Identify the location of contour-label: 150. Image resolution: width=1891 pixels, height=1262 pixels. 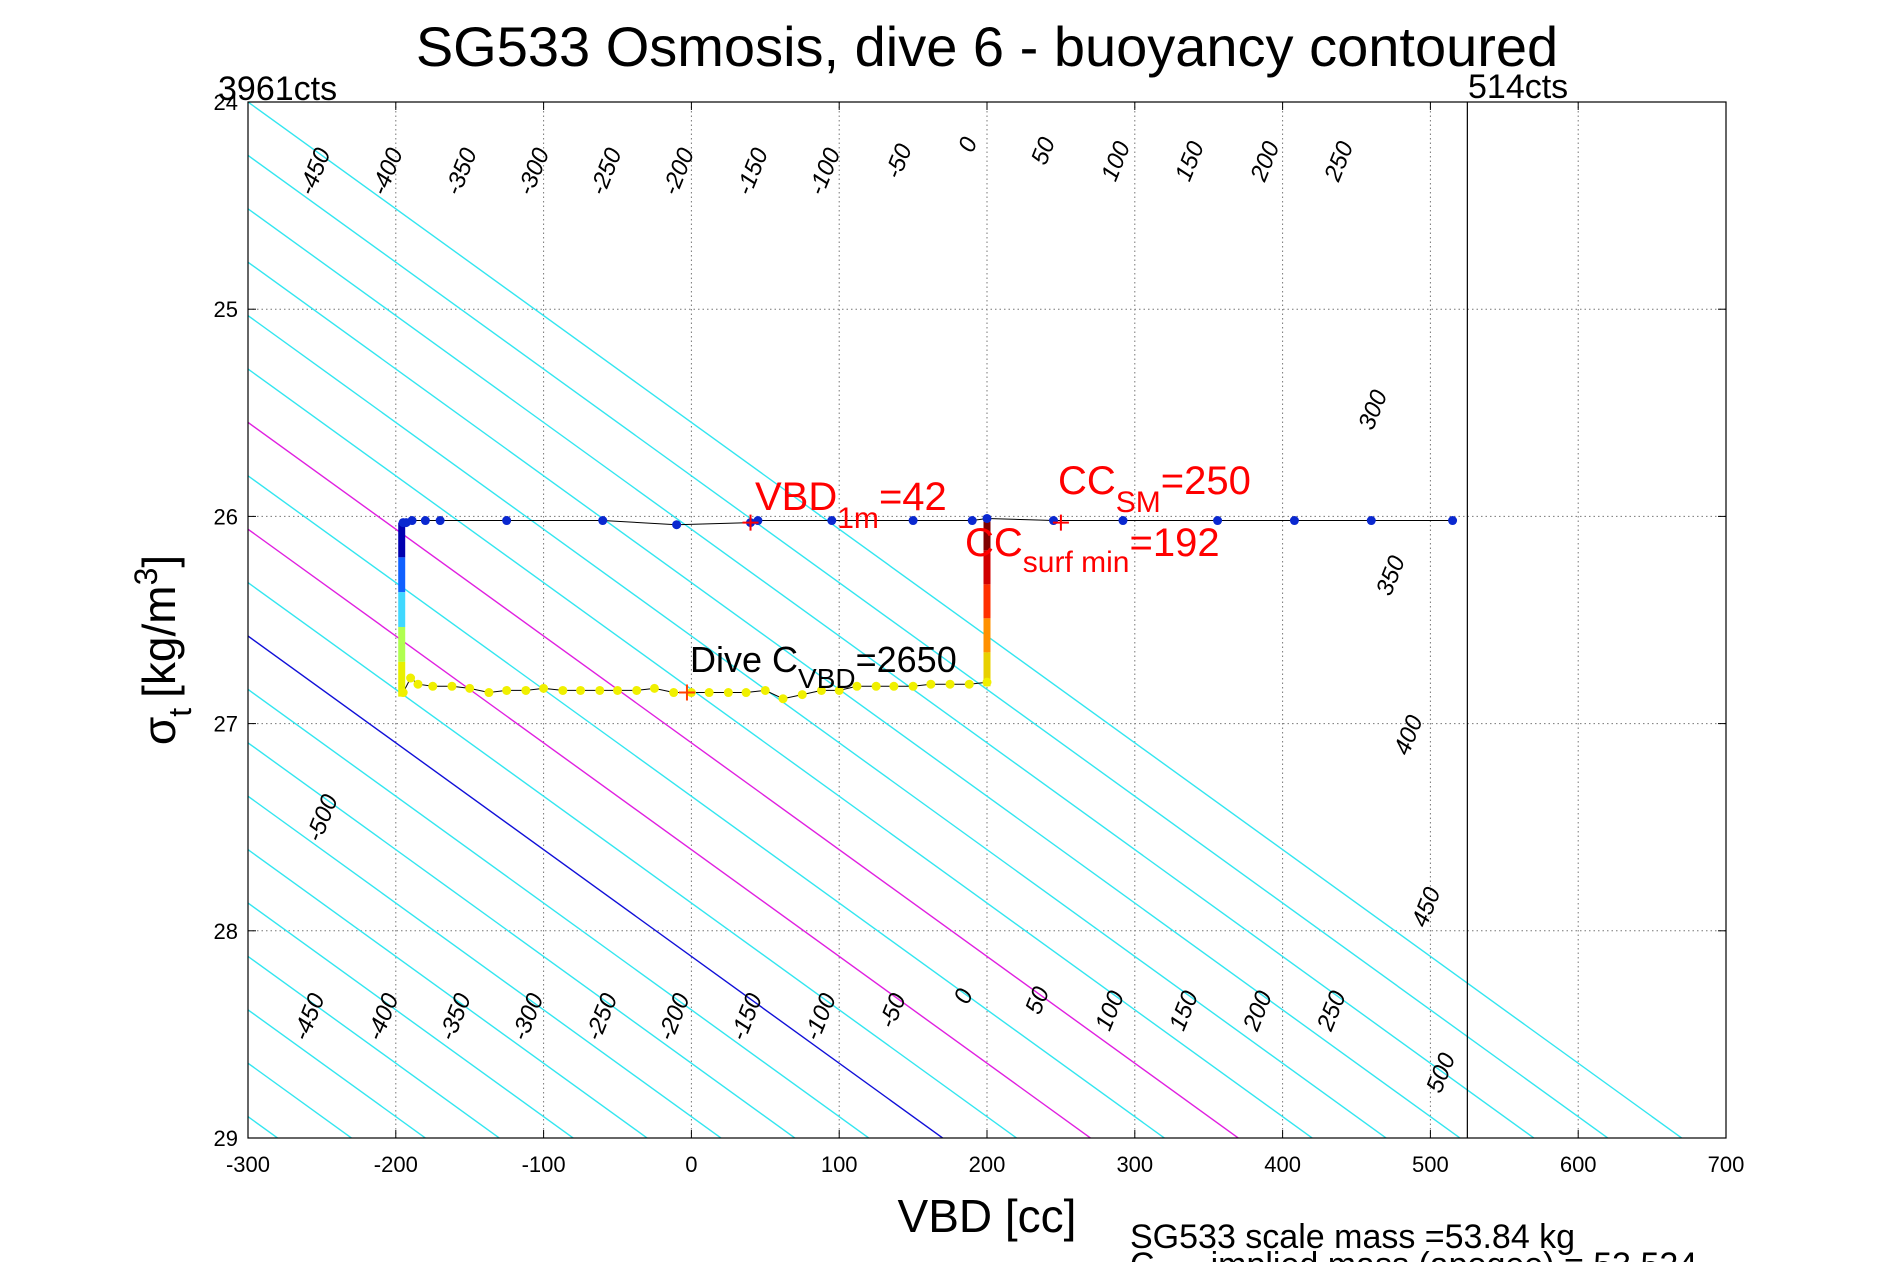
(1184, 1011).